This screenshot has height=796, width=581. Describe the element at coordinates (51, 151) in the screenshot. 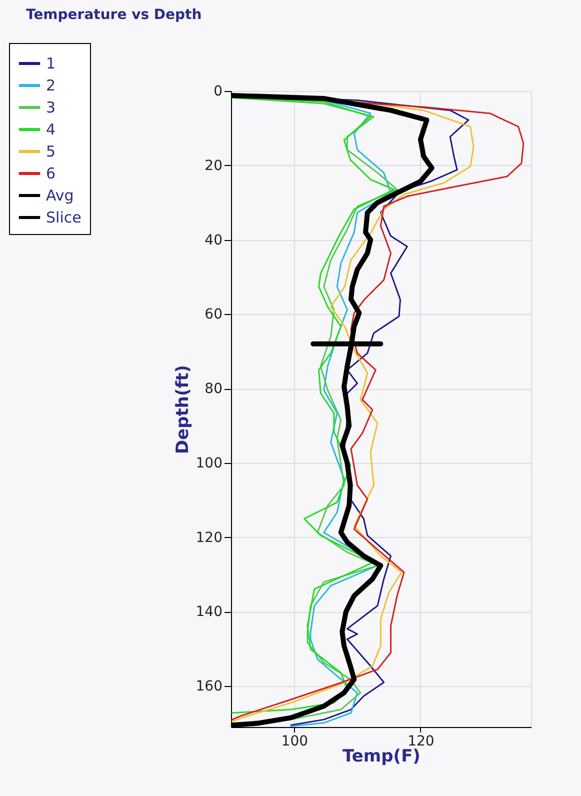

I see `legend-label: 5` at that location.